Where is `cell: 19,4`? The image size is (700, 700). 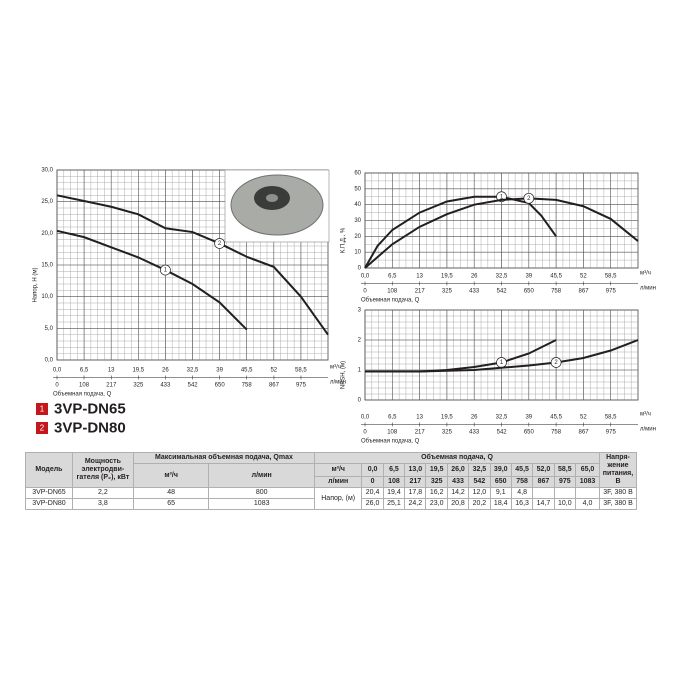 cell: 19,4 is located at coordinates (394, 493).